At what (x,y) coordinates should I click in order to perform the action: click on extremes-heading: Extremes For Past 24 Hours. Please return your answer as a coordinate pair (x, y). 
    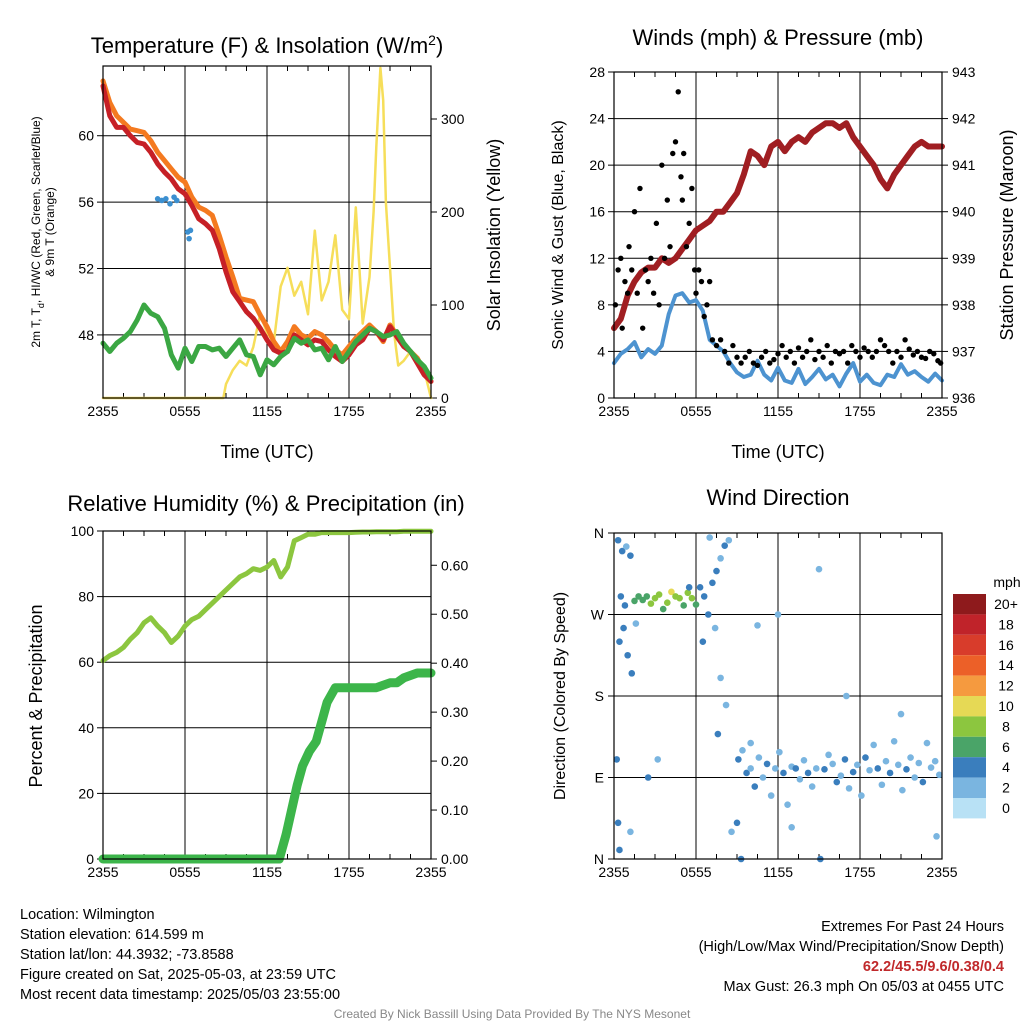
    Looking at the image, I should click on (912, 927).